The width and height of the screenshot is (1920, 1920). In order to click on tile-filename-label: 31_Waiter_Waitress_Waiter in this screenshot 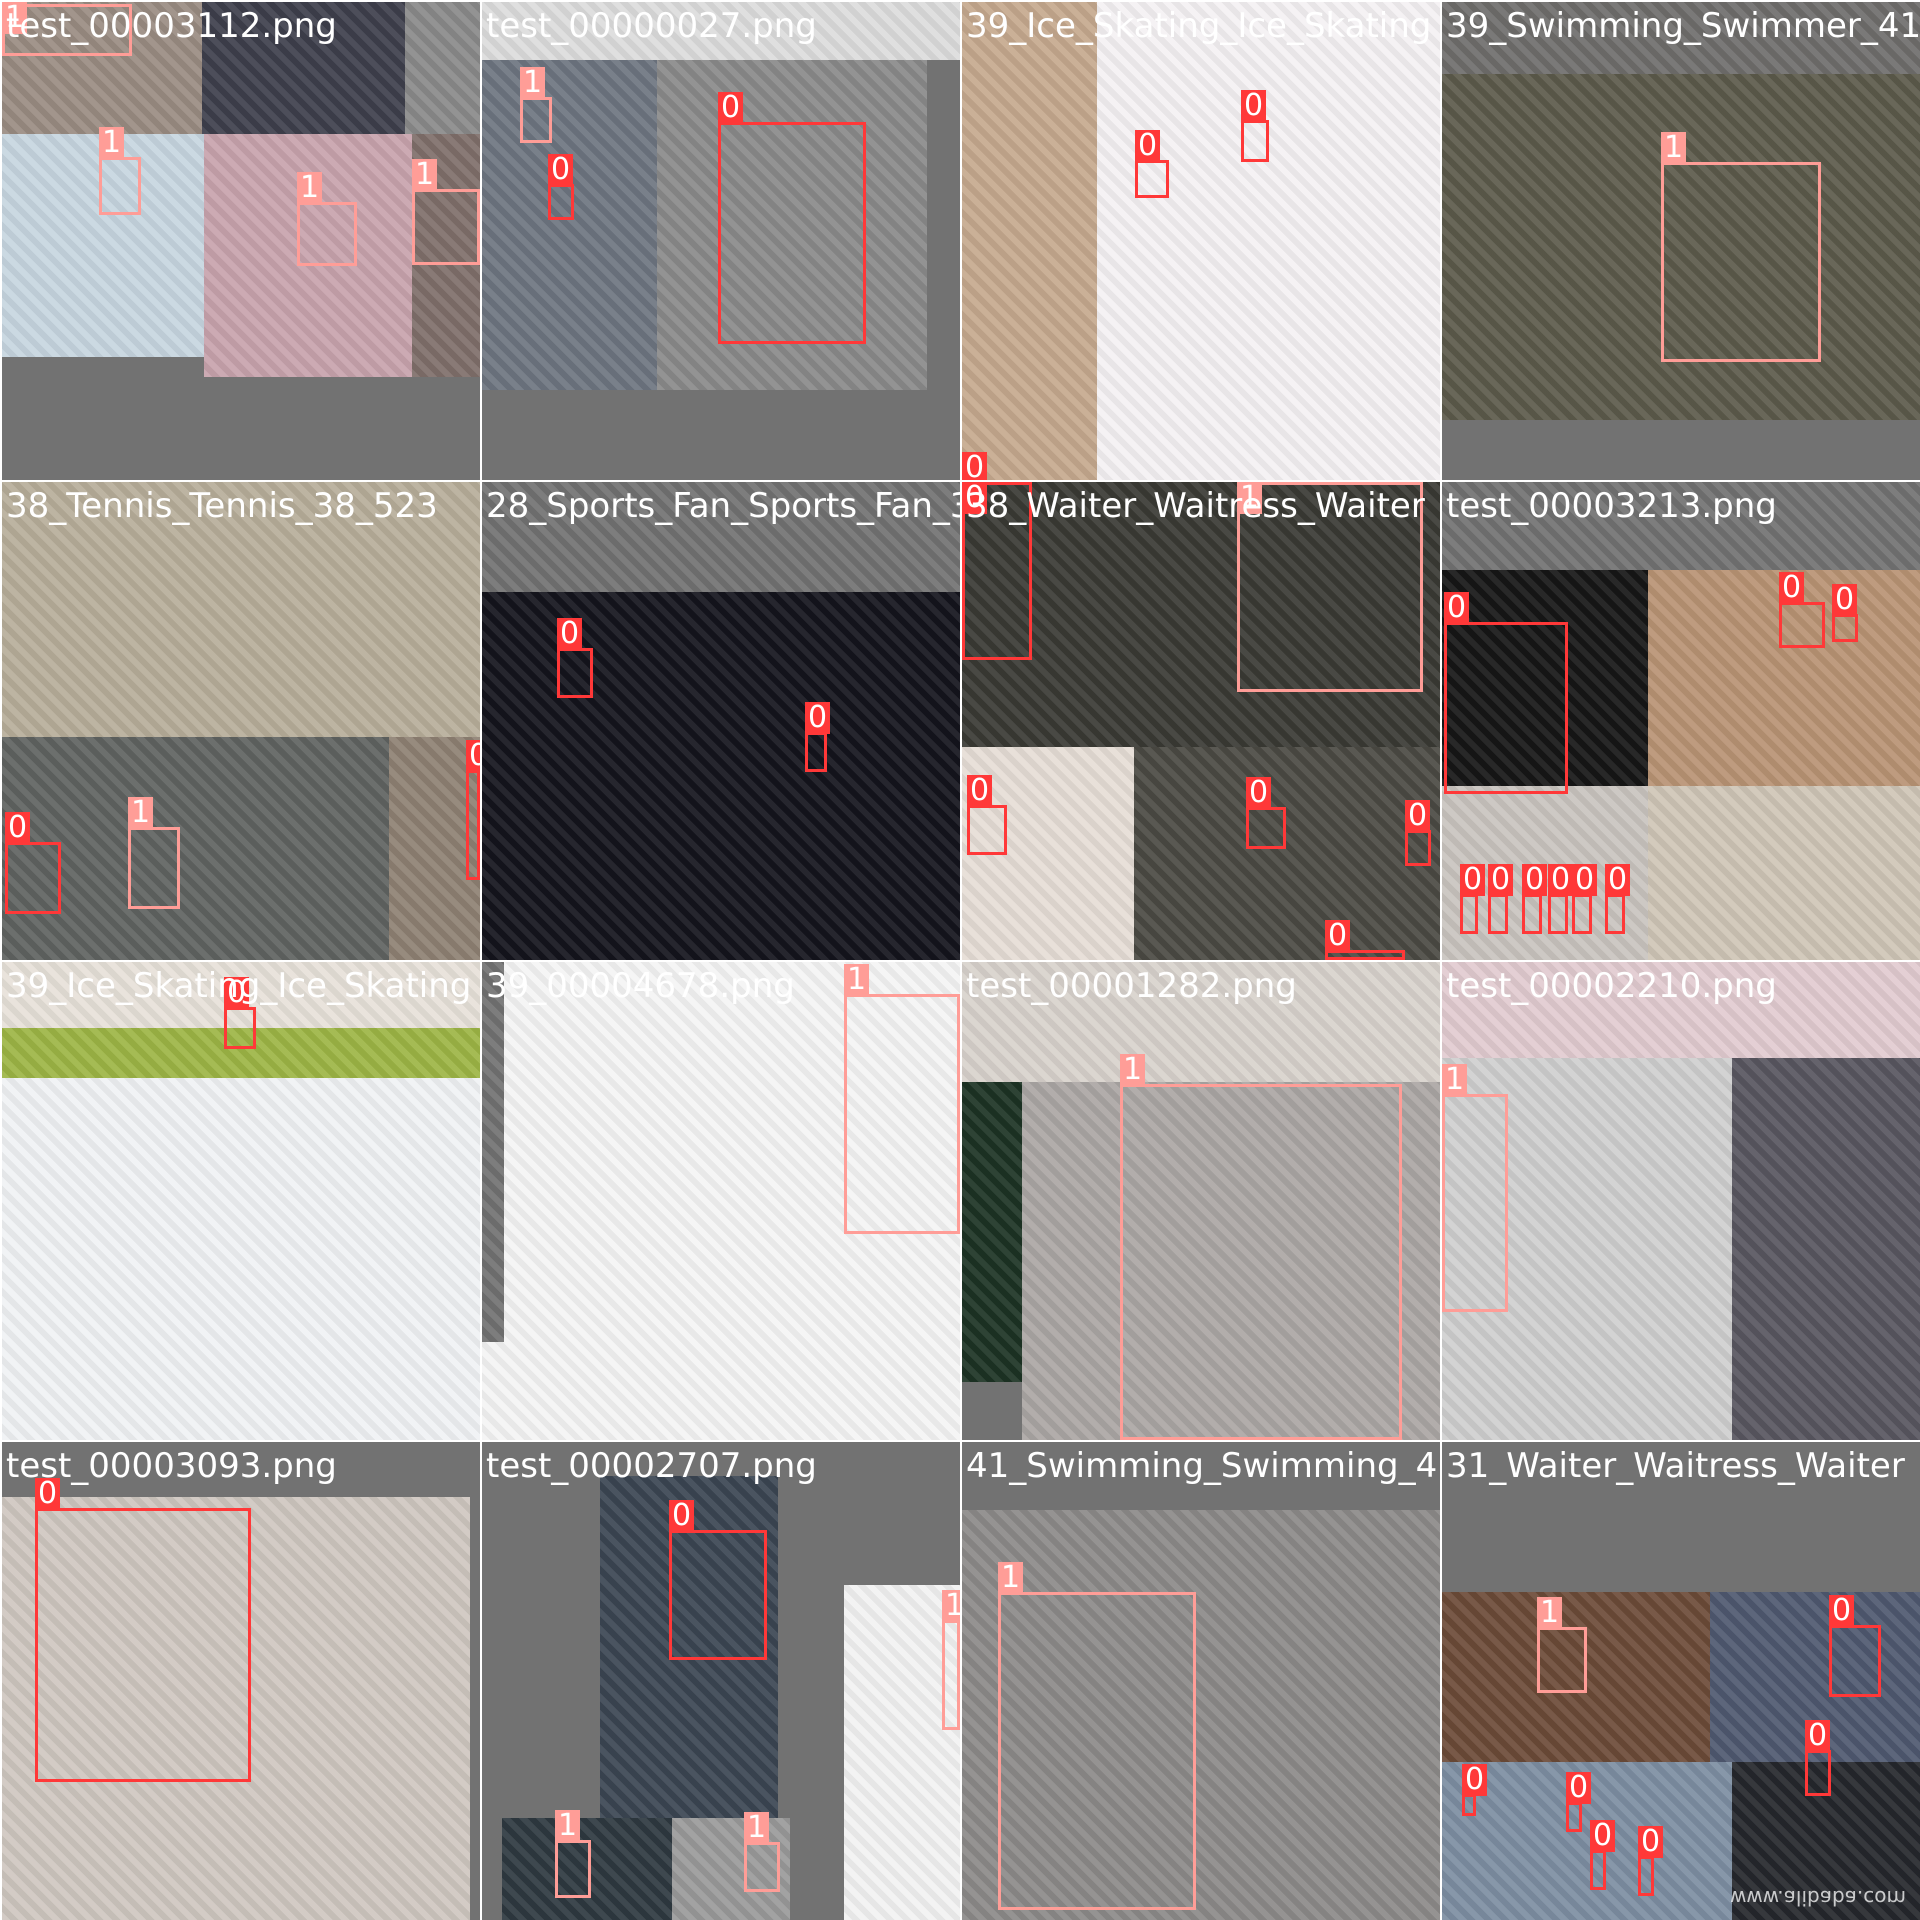, I will do `click(1675, 1466)`.